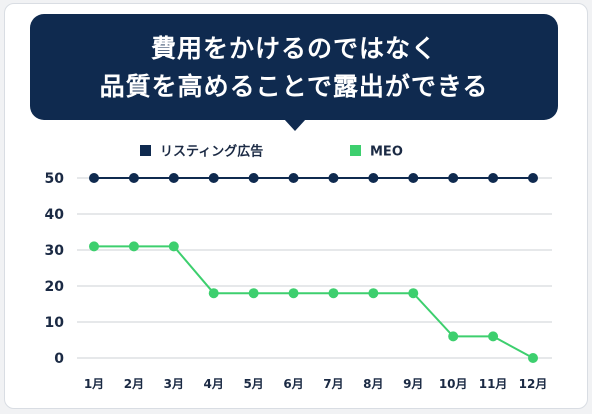 This screenshot has height=414, width=592. I want to click on x-tick-label-9: 9月, so click(413, 384).